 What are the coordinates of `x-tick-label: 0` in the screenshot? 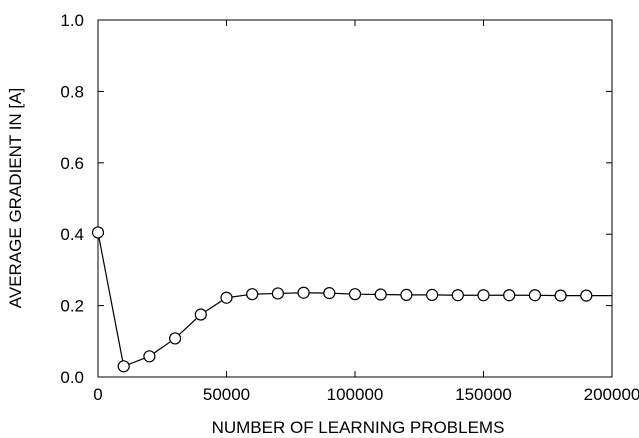 It's located at (97, 394).